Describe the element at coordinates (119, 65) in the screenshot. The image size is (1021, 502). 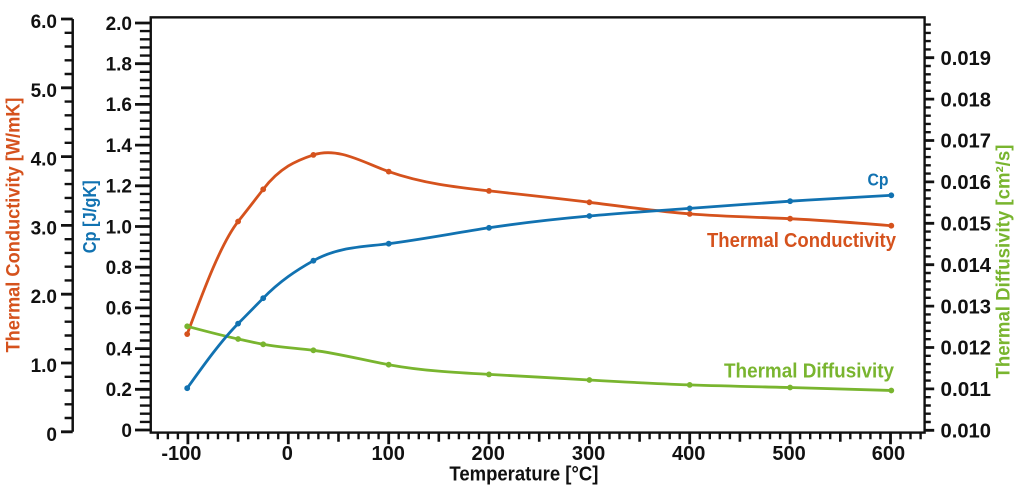
I see `svg-text: 1.8` at that location.